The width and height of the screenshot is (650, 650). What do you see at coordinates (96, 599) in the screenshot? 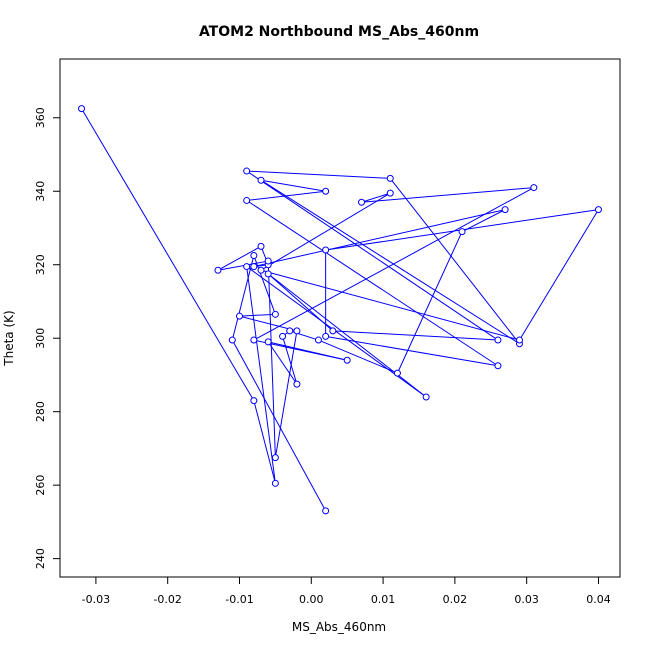
I see `x-tick-label: -0.03` at bounding box center [96, 599].